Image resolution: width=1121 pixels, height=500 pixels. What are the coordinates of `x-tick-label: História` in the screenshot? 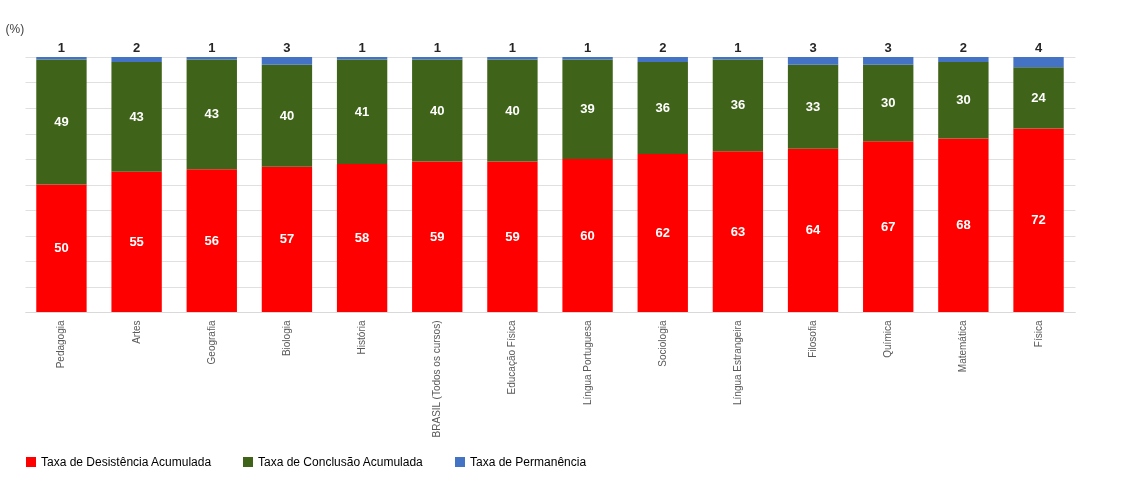 It's located at (362, 337).